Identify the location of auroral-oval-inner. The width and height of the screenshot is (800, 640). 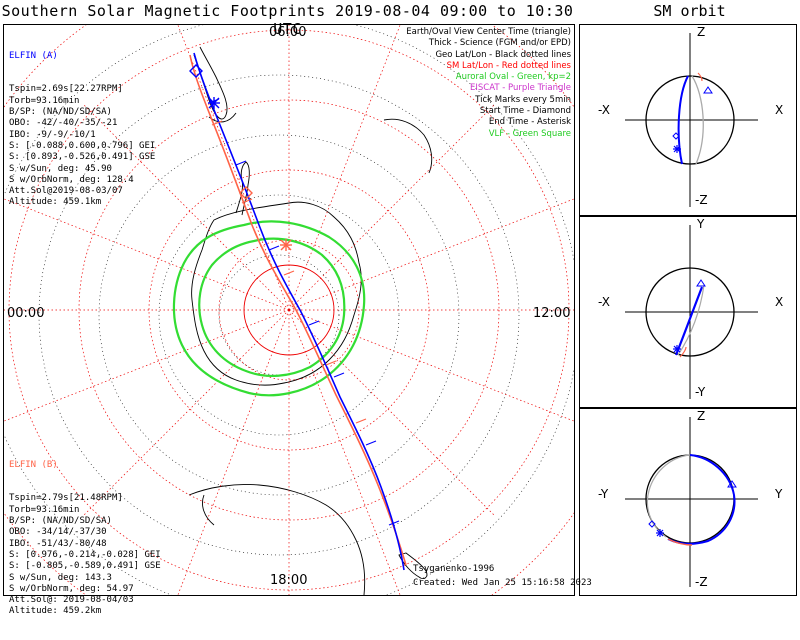
(272, 307).